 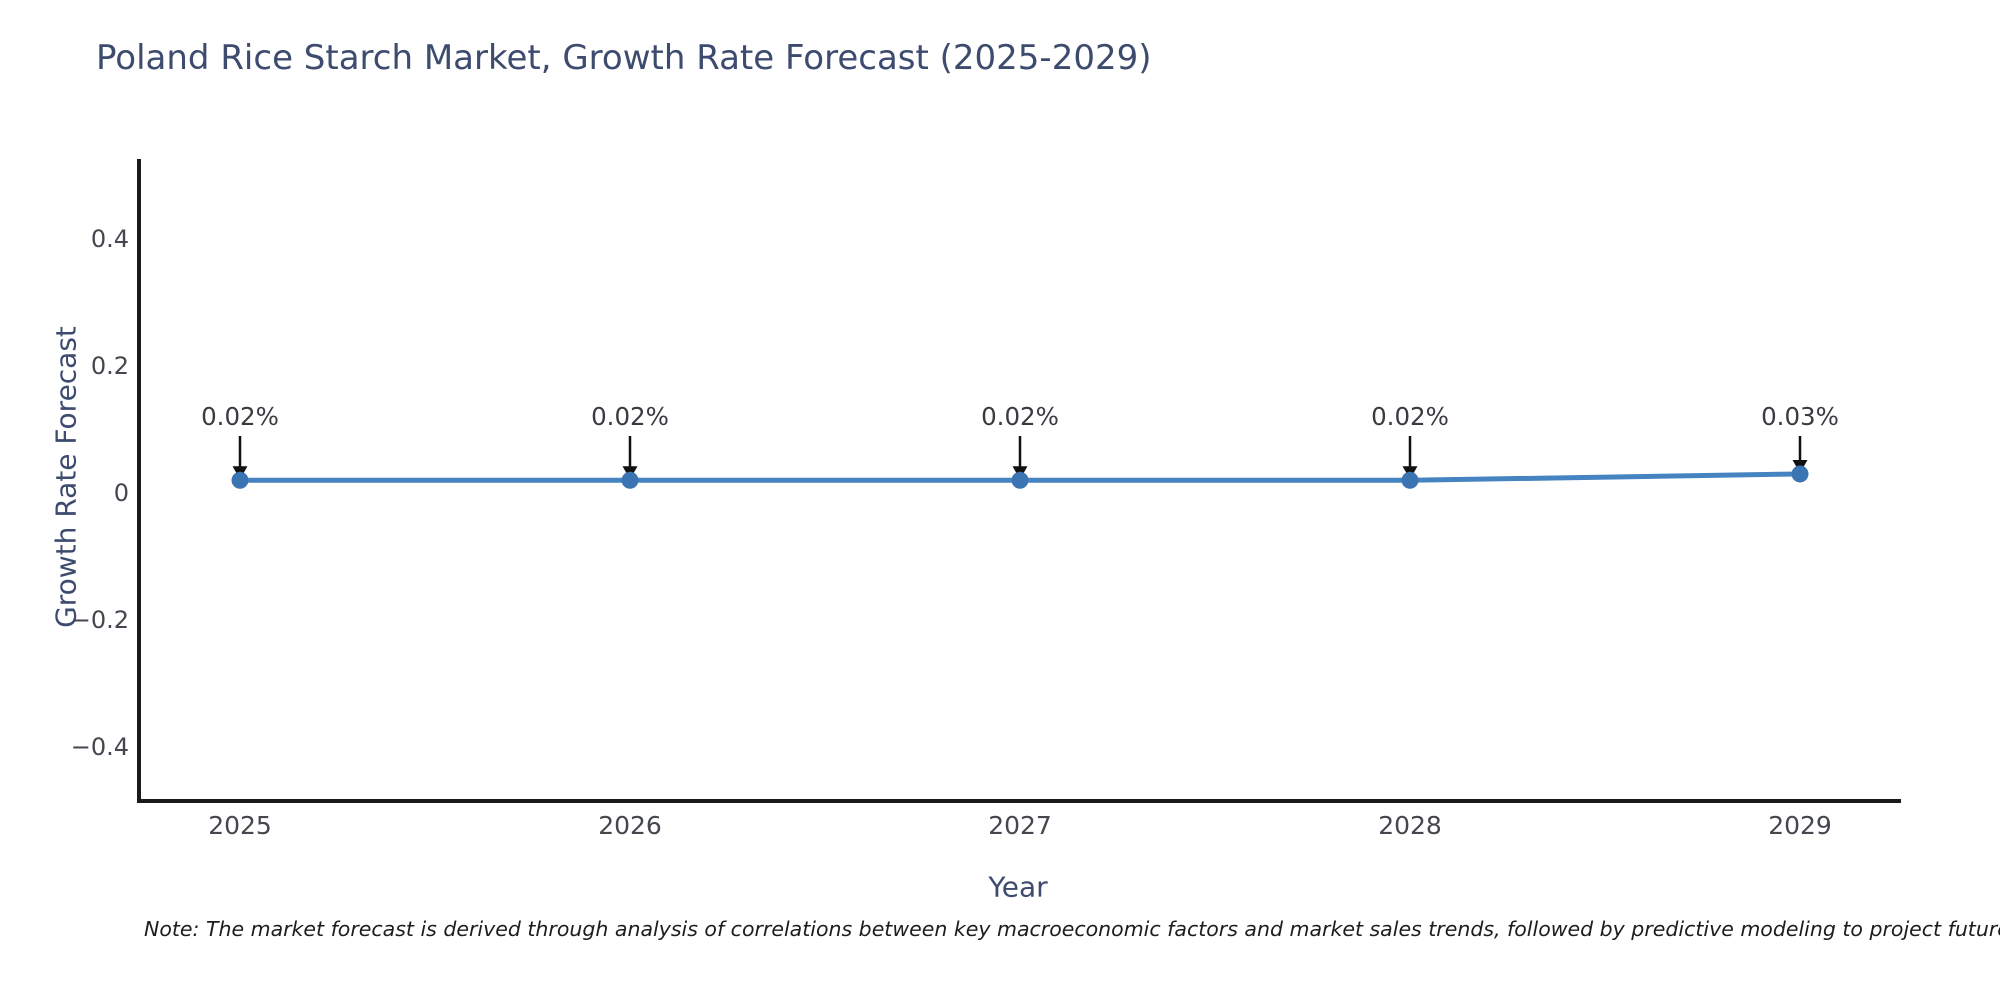 I want to click on x-tick-label: 2028, so click(x=1410, y=825).